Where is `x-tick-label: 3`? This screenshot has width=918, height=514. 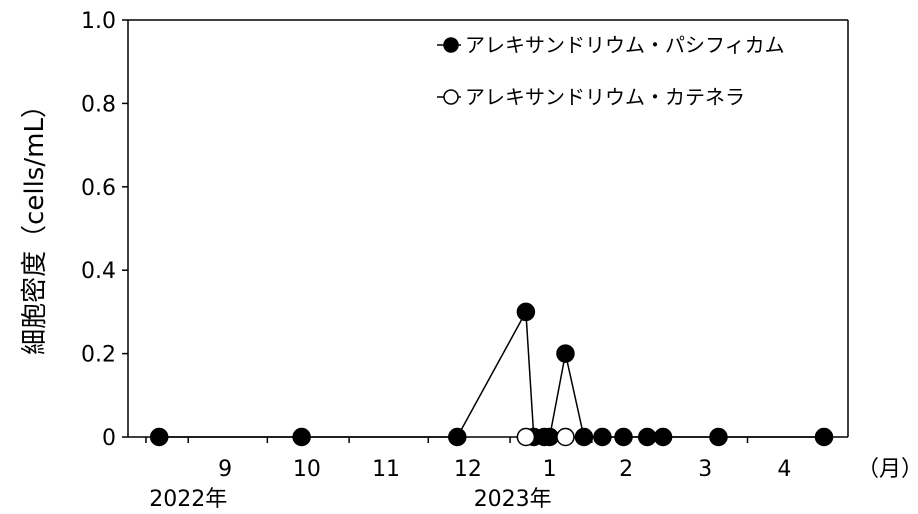 x-tick-label: 3 is located at coordinates (705, 469).